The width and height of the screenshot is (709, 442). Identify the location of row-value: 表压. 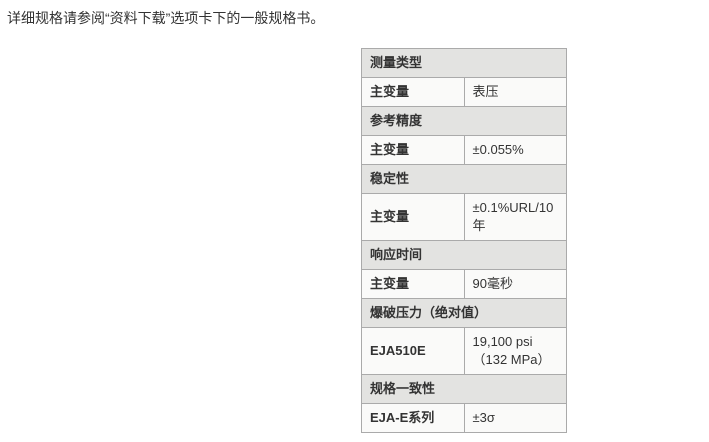
(515, 92).